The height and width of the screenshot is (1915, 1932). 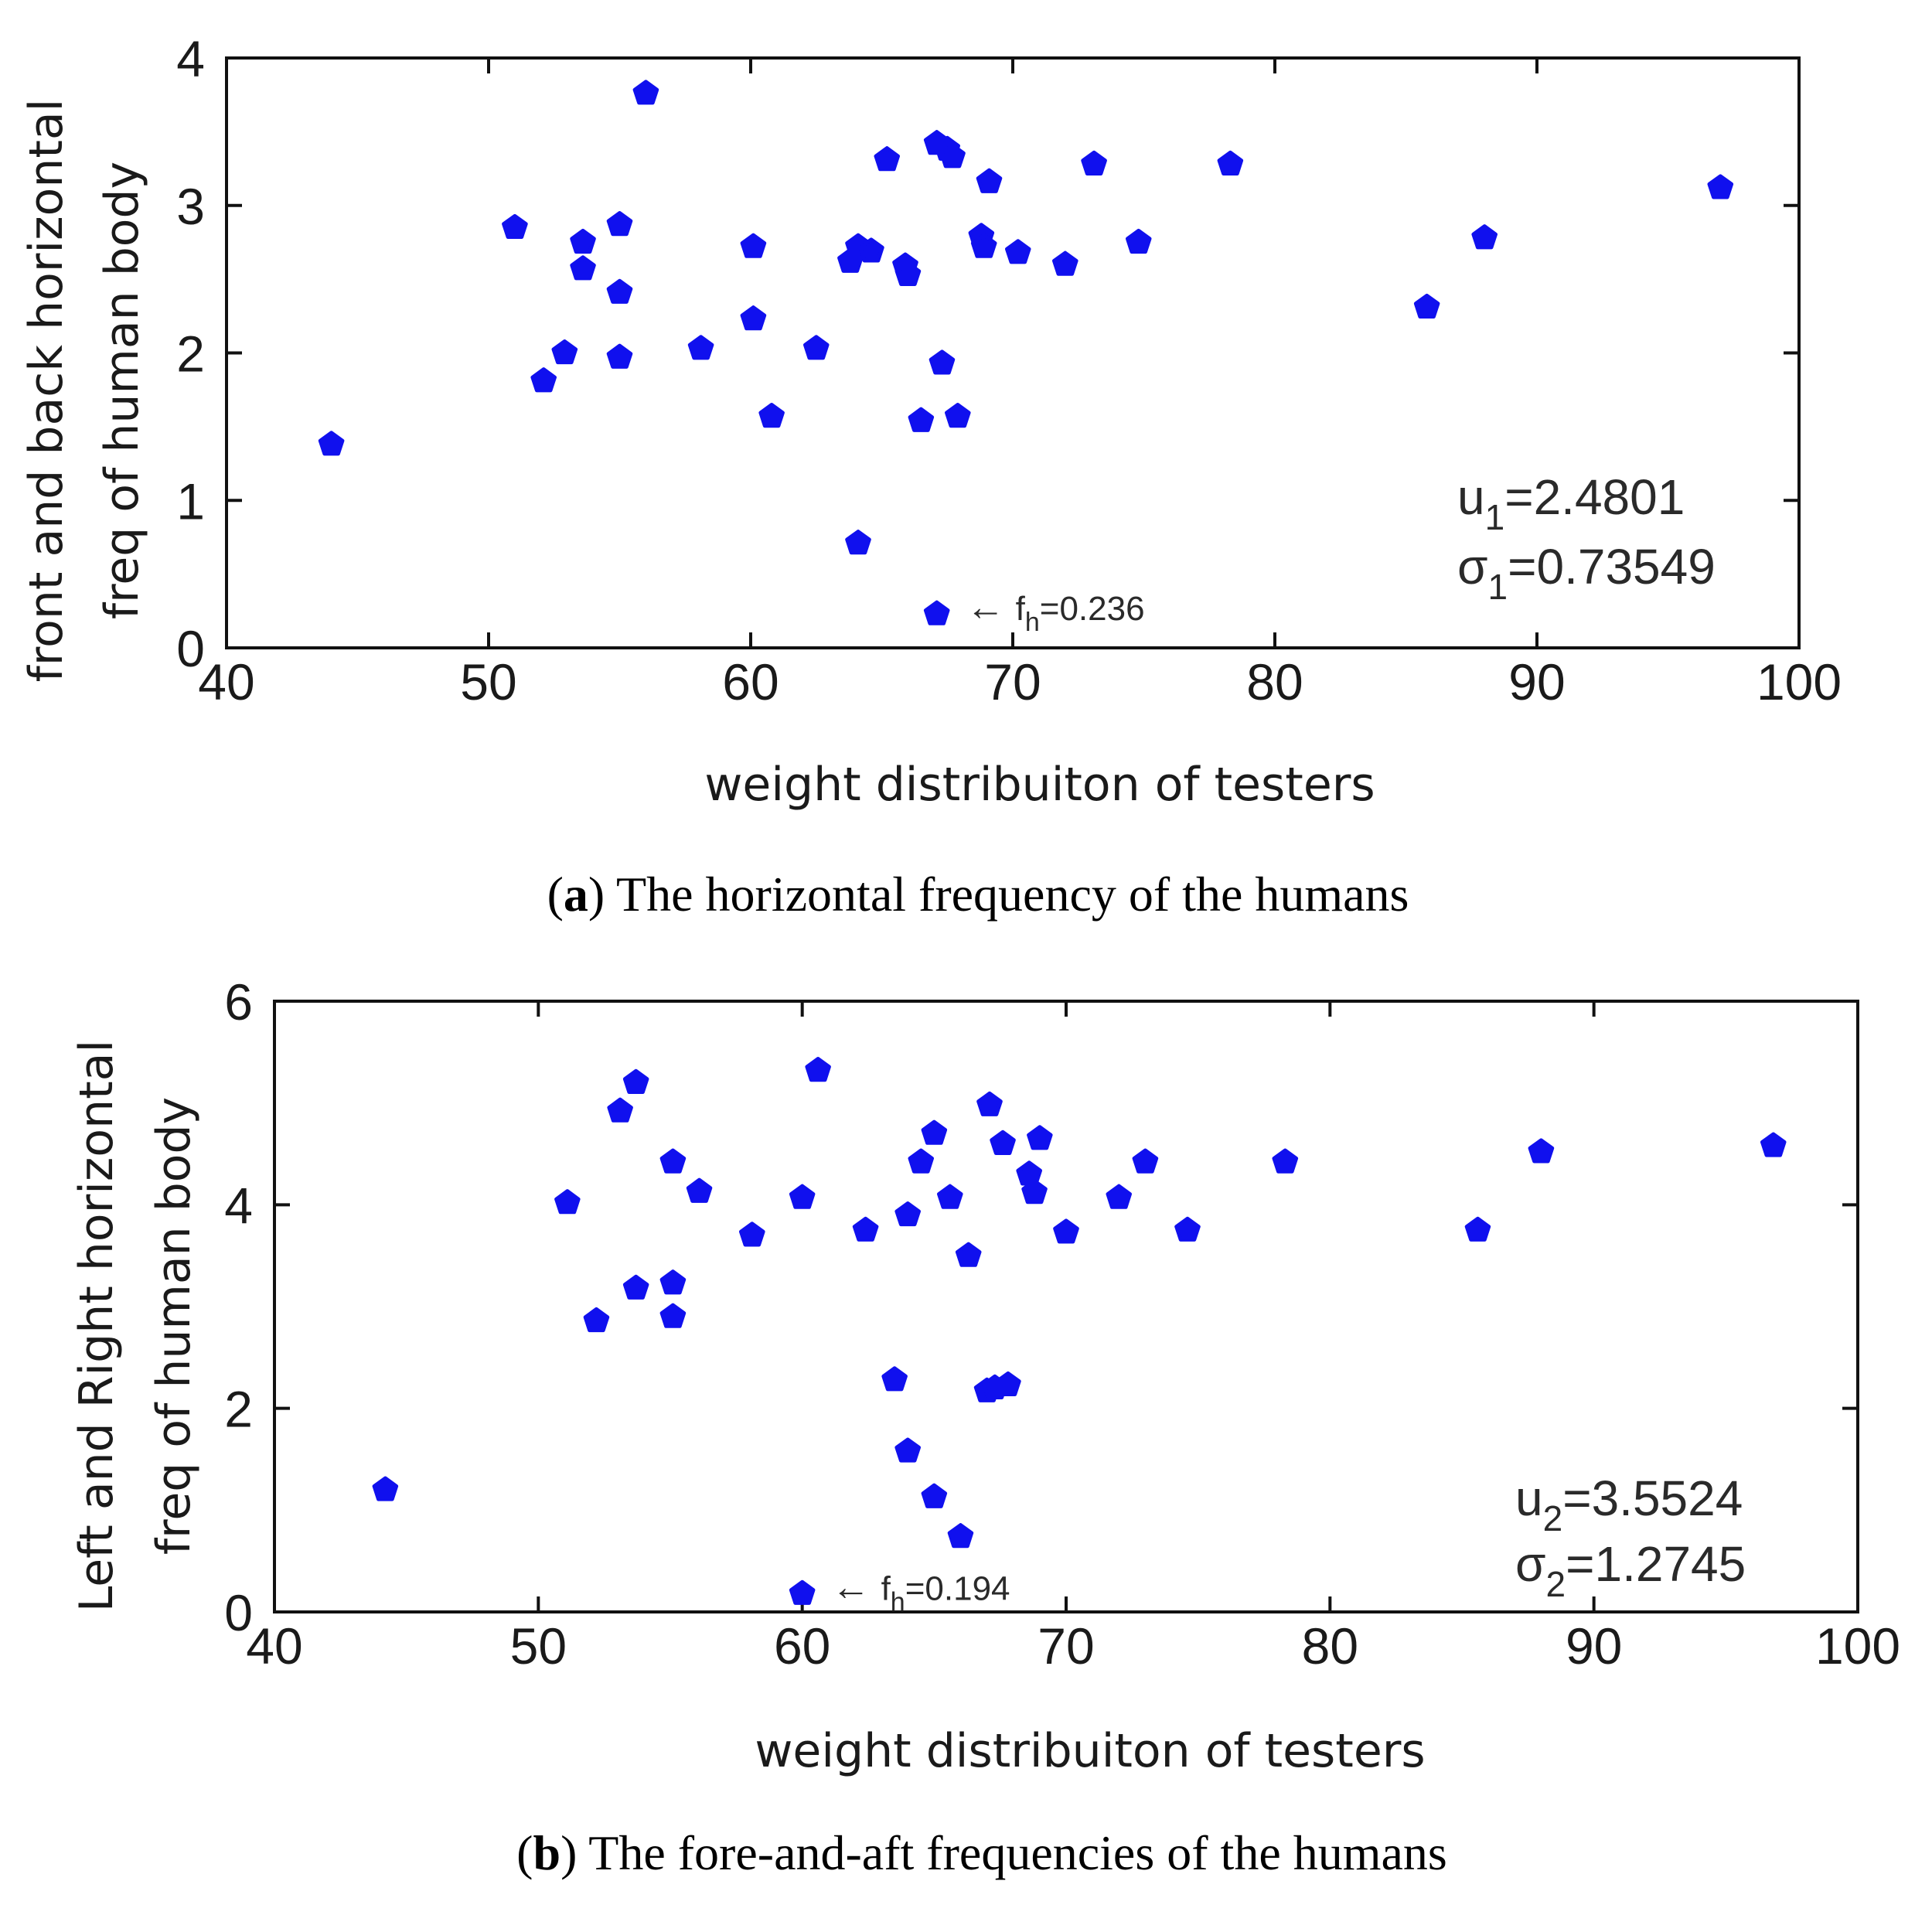 I want to click on min-value-annotation: ← fh=0.194, so click(x=921, y=1591).